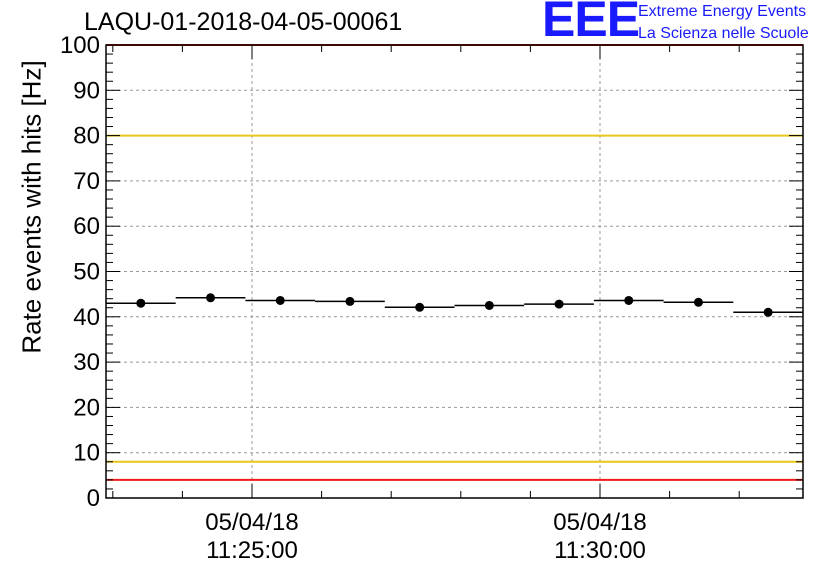  Describe the element at coordinates (86, 453) in the screenshot. I see `y-tick-label: 10` at that location.